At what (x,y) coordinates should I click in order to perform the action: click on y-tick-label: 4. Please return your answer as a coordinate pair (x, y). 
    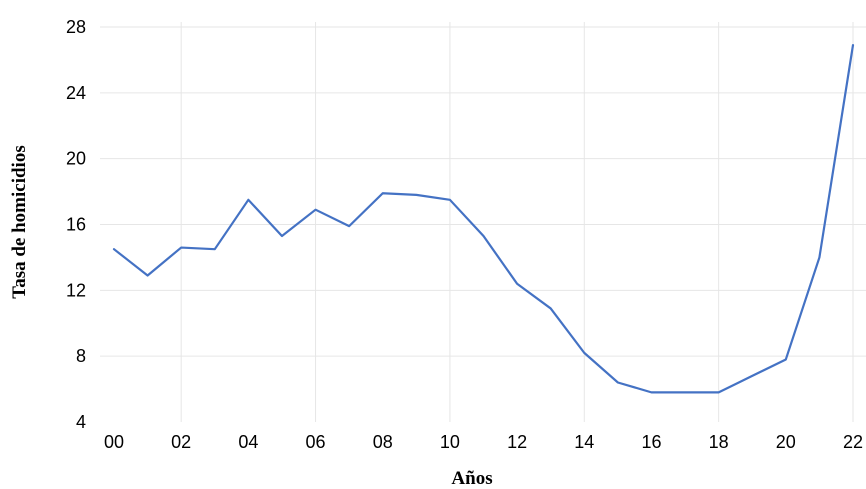
    Looking at the image, I should click on (81, 422).